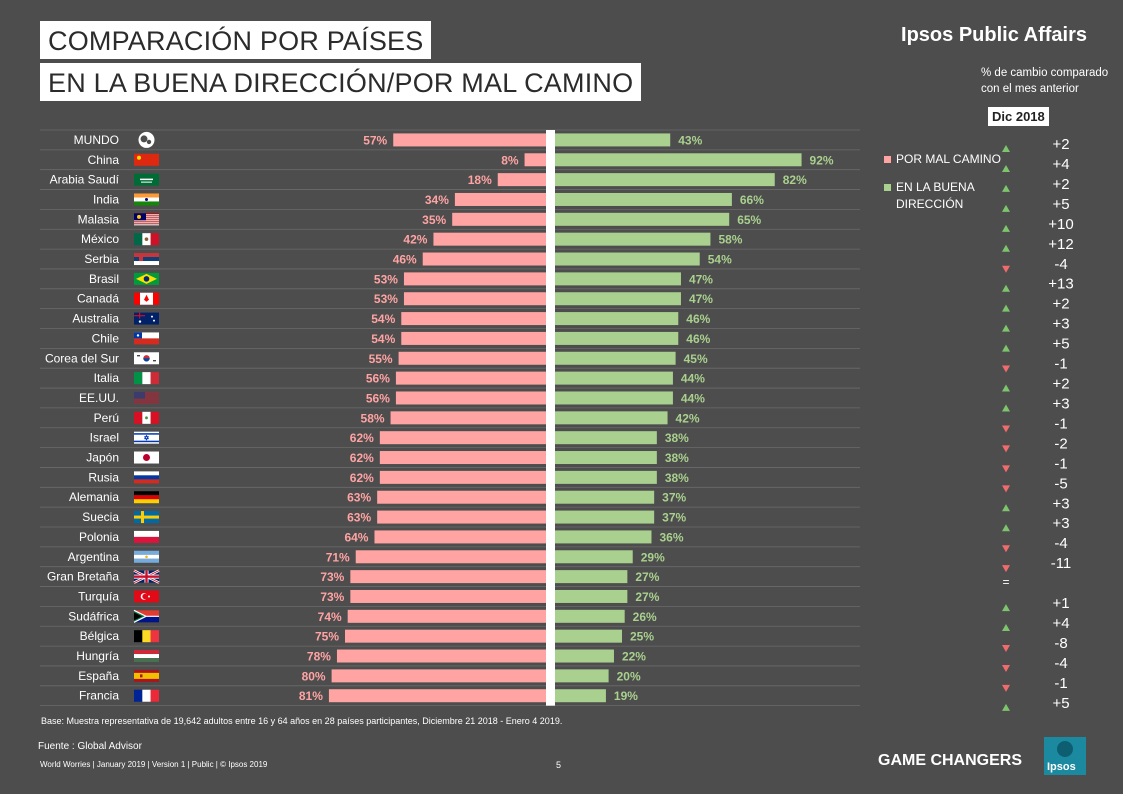 The width and height of the screenshot is (1123, 794). Describe the element at coordinates (146, 556) in the screenshot. I see `argentina-flag-icon` at that location.